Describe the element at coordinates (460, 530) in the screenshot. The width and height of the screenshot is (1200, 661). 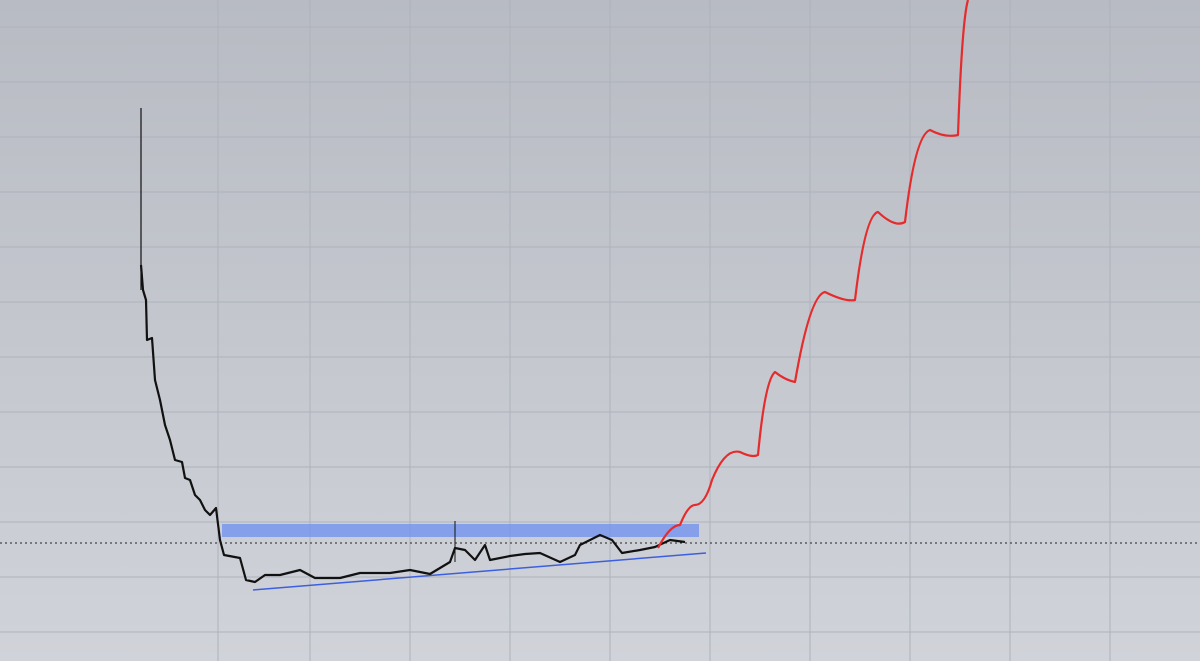
I see `resistance-zone` at that location.